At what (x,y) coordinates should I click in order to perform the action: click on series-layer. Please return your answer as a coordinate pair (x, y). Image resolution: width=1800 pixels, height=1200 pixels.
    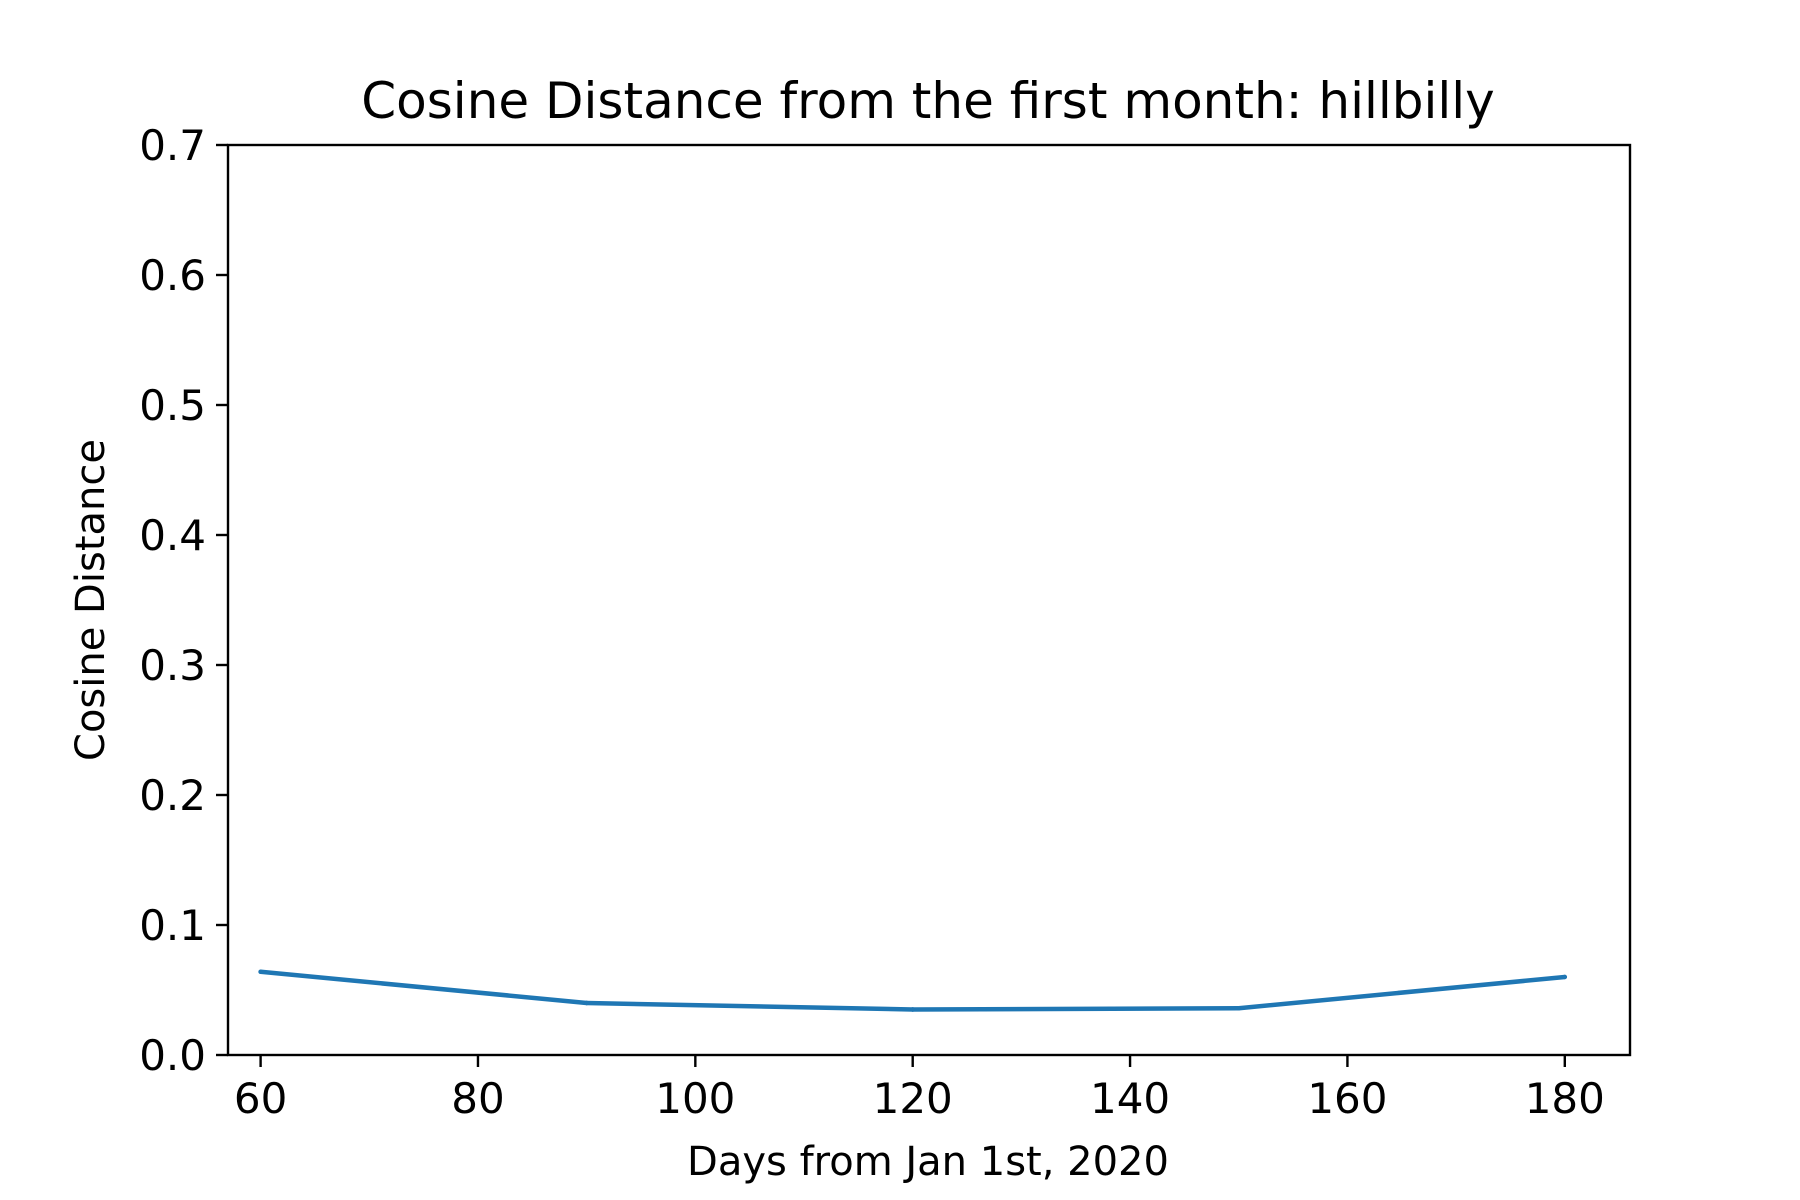
    Looking at the image, I should click on (913, 990).